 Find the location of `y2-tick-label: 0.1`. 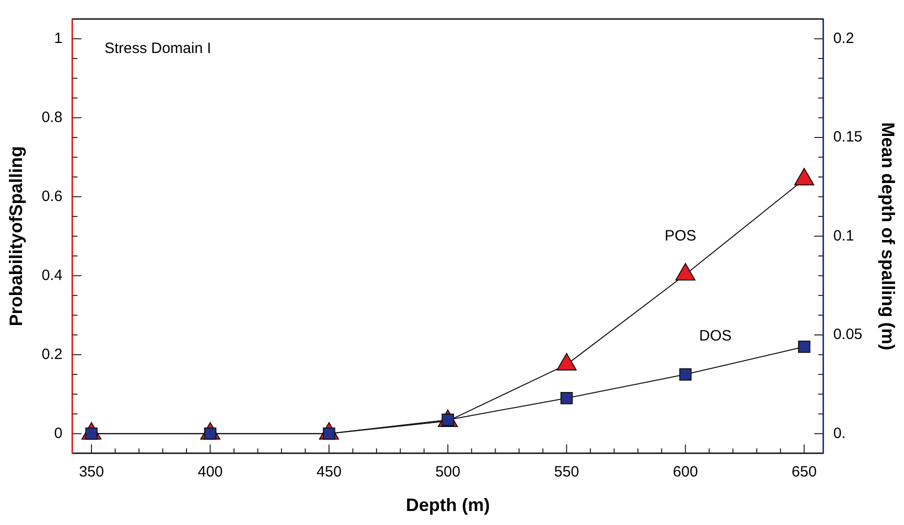

y2-tick-label: 0.1 is located at coordinates (843, 235).